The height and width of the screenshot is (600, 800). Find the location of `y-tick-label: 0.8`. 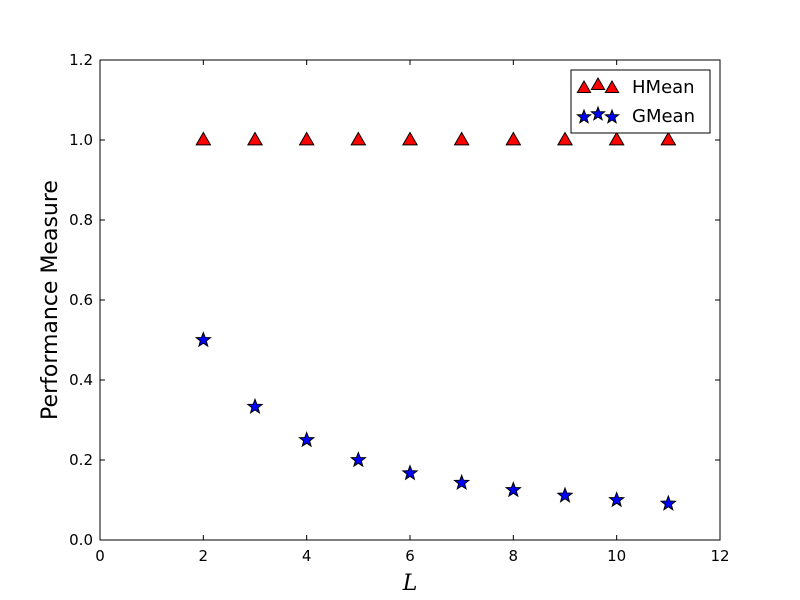

y-tick-label: 0.8 is located at coordinates (81, 220).